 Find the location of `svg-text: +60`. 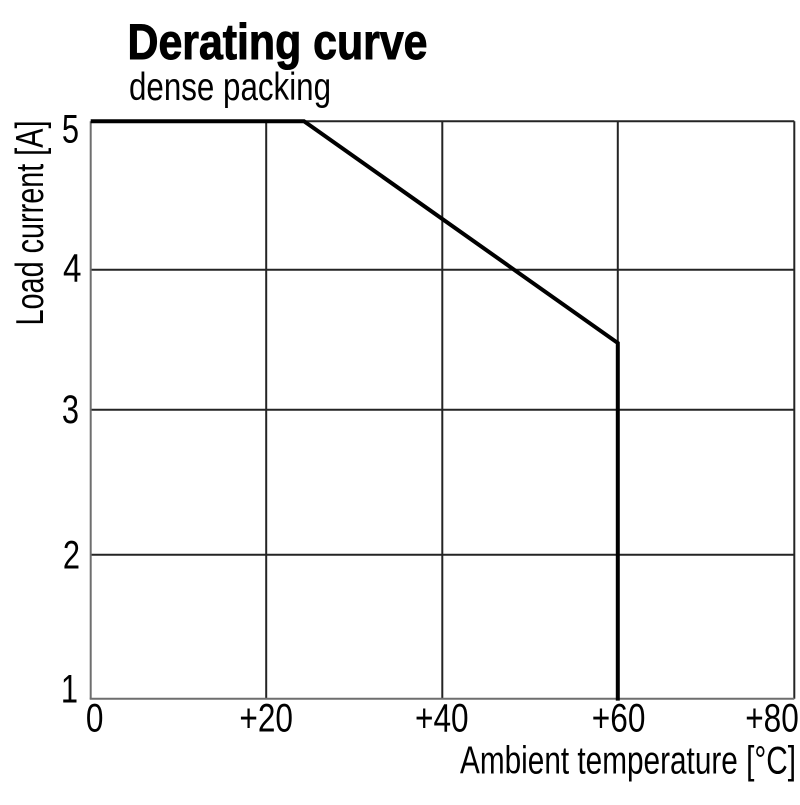

svg-text: +60 is located at coordinates (619, 718).